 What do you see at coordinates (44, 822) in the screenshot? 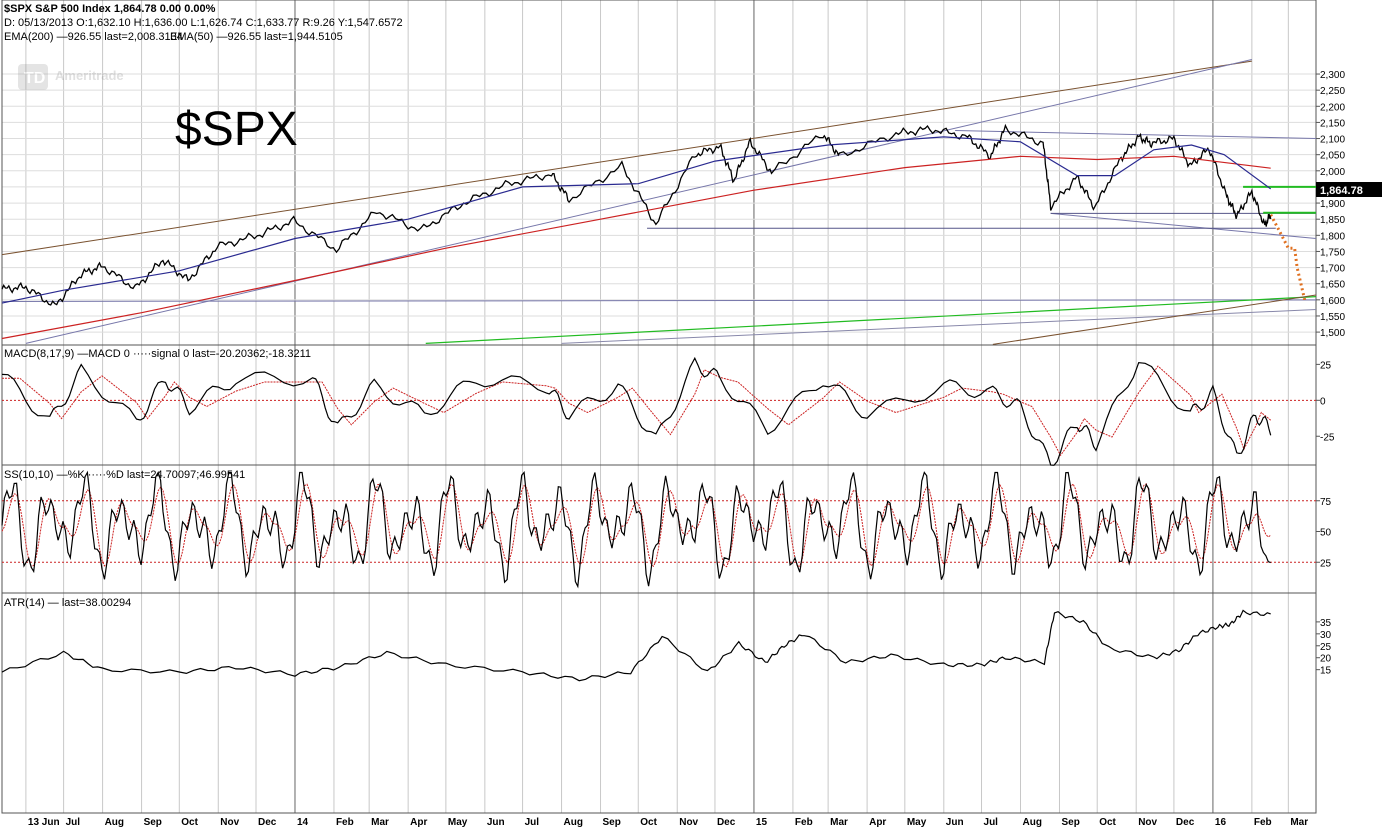
I see `x-tick-label: 13 Jun` at bounding box center [44, 822].